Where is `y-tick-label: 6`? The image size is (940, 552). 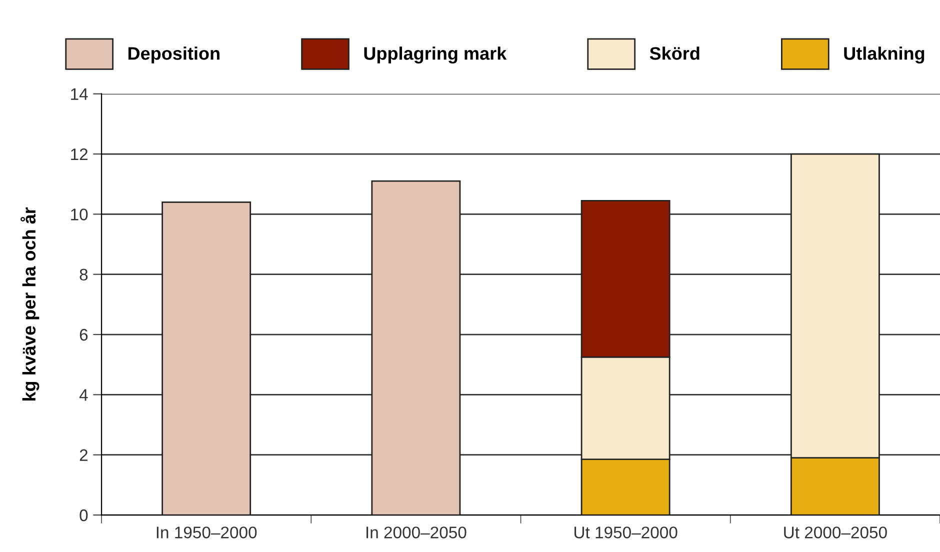
y-tick-label: 6 is located at coordinates (84, 334).